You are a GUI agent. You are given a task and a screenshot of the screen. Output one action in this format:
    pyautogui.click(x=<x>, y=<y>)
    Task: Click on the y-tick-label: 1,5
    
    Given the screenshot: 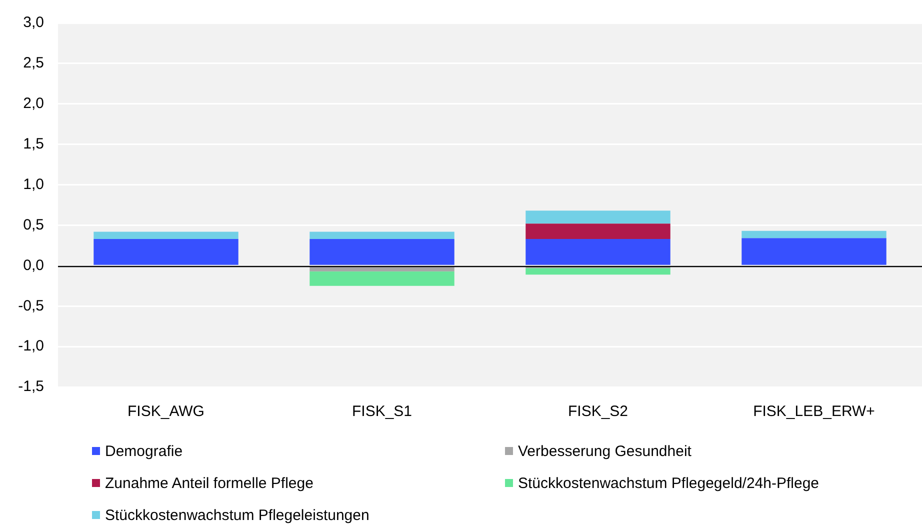 What is the action you would take?
    pyautogui.click(x=33, y=143)
    